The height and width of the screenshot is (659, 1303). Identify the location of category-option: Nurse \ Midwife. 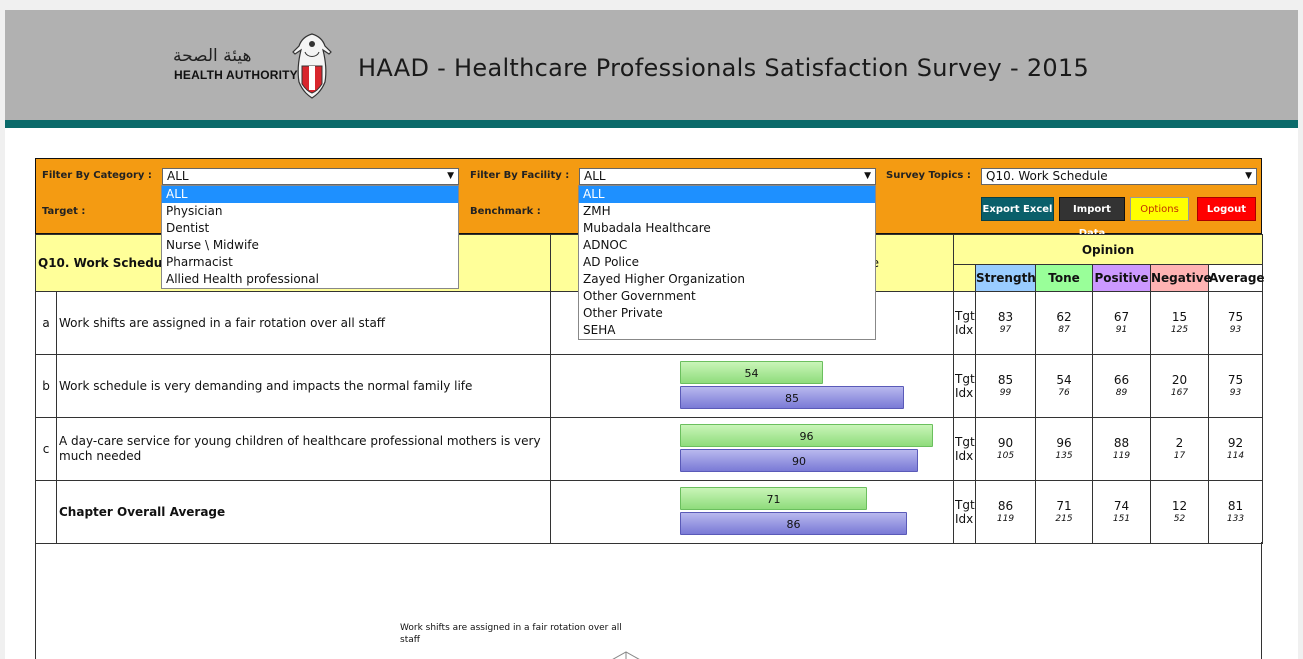
(212, 245).